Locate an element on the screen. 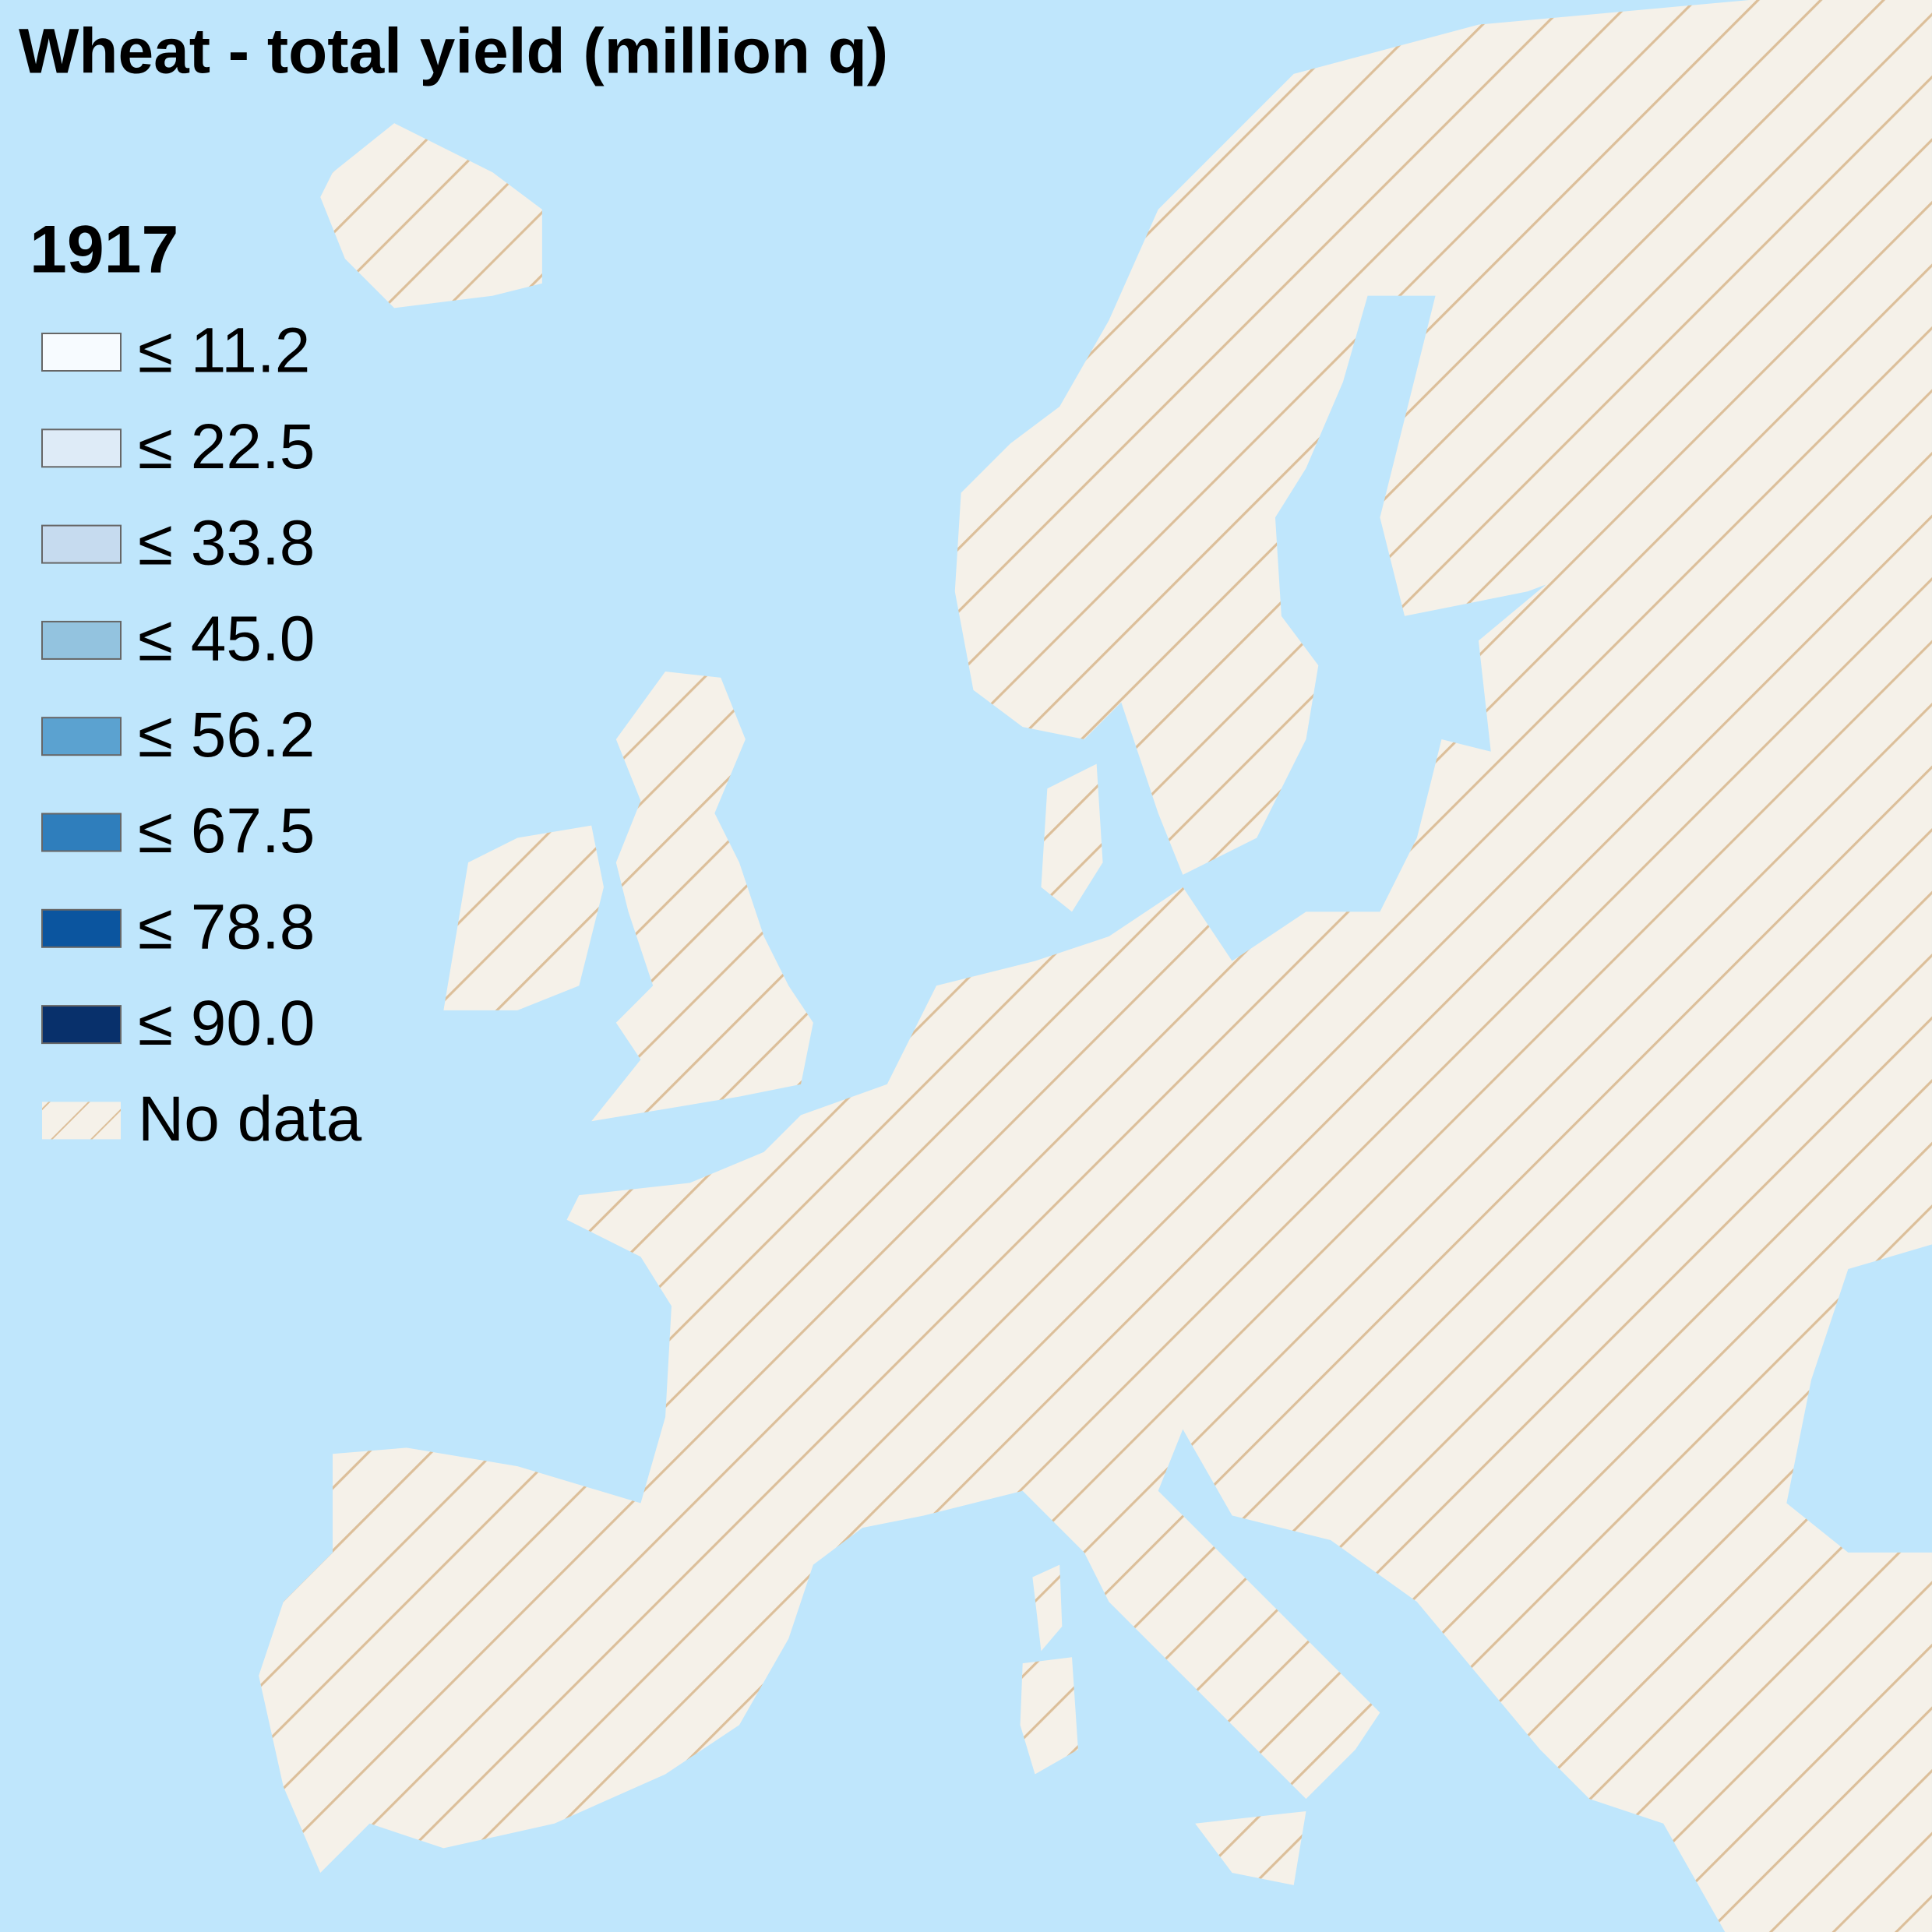 The width and height of the screenshot is (1932, 1932). legend-title: 1917 is located at coordinates (104, 250).